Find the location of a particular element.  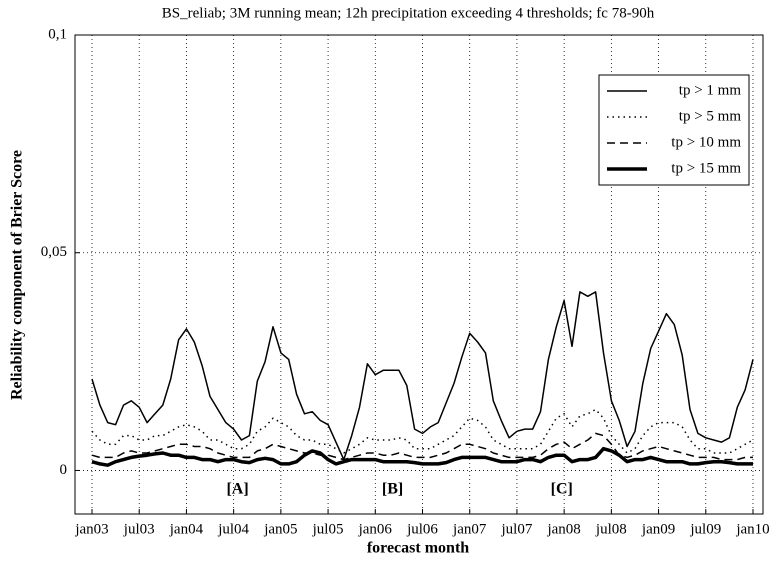

annotation: [C] is located at coordinates (562, 489).